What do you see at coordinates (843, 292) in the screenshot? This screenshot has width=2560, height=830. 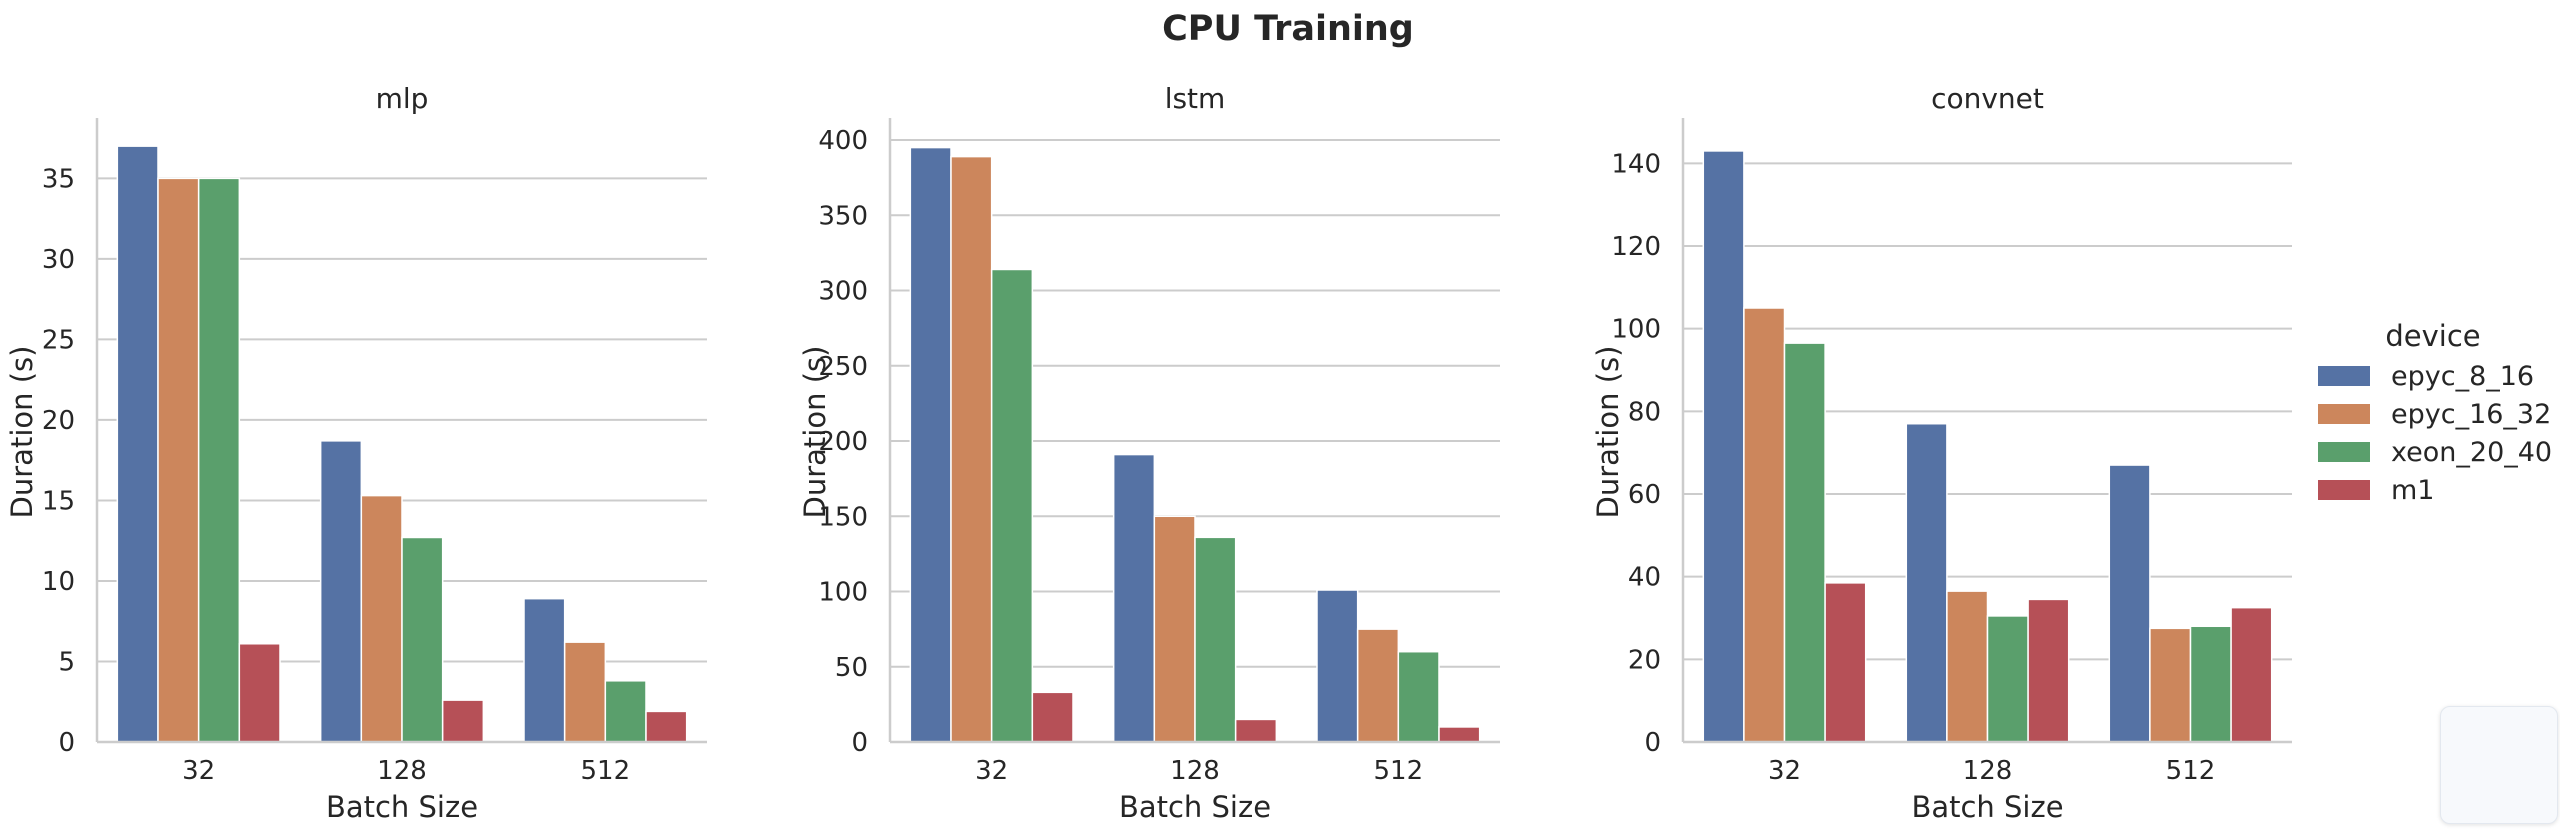 I see `y-tick-label: 300` at bounding box center [843, 292].